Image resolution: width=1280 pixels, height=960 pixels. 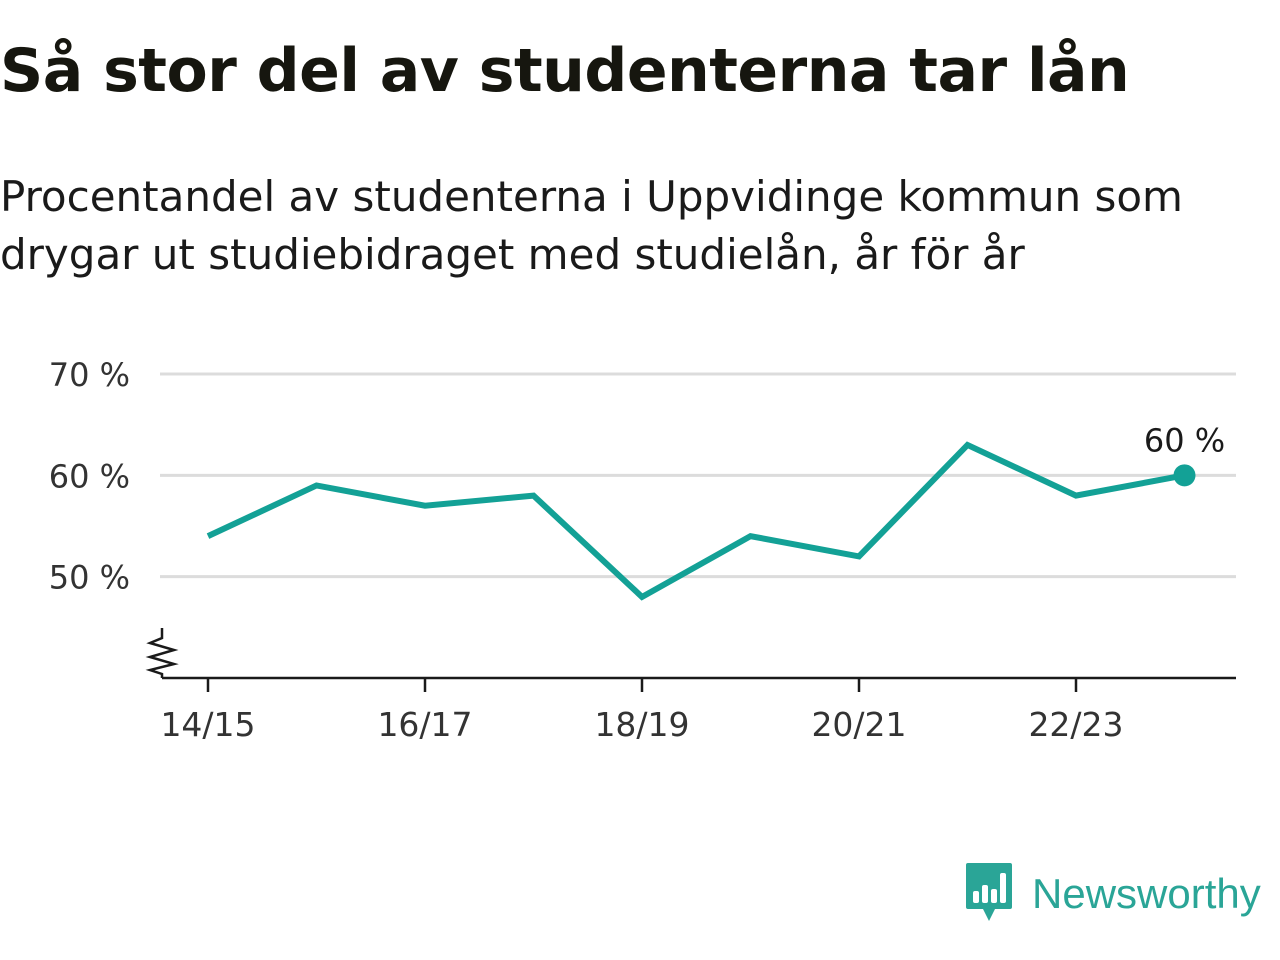 I want to click on x-tick-labels: 14/15 16/17 18/19 20/21 22/23, so click(x=641, y=724).